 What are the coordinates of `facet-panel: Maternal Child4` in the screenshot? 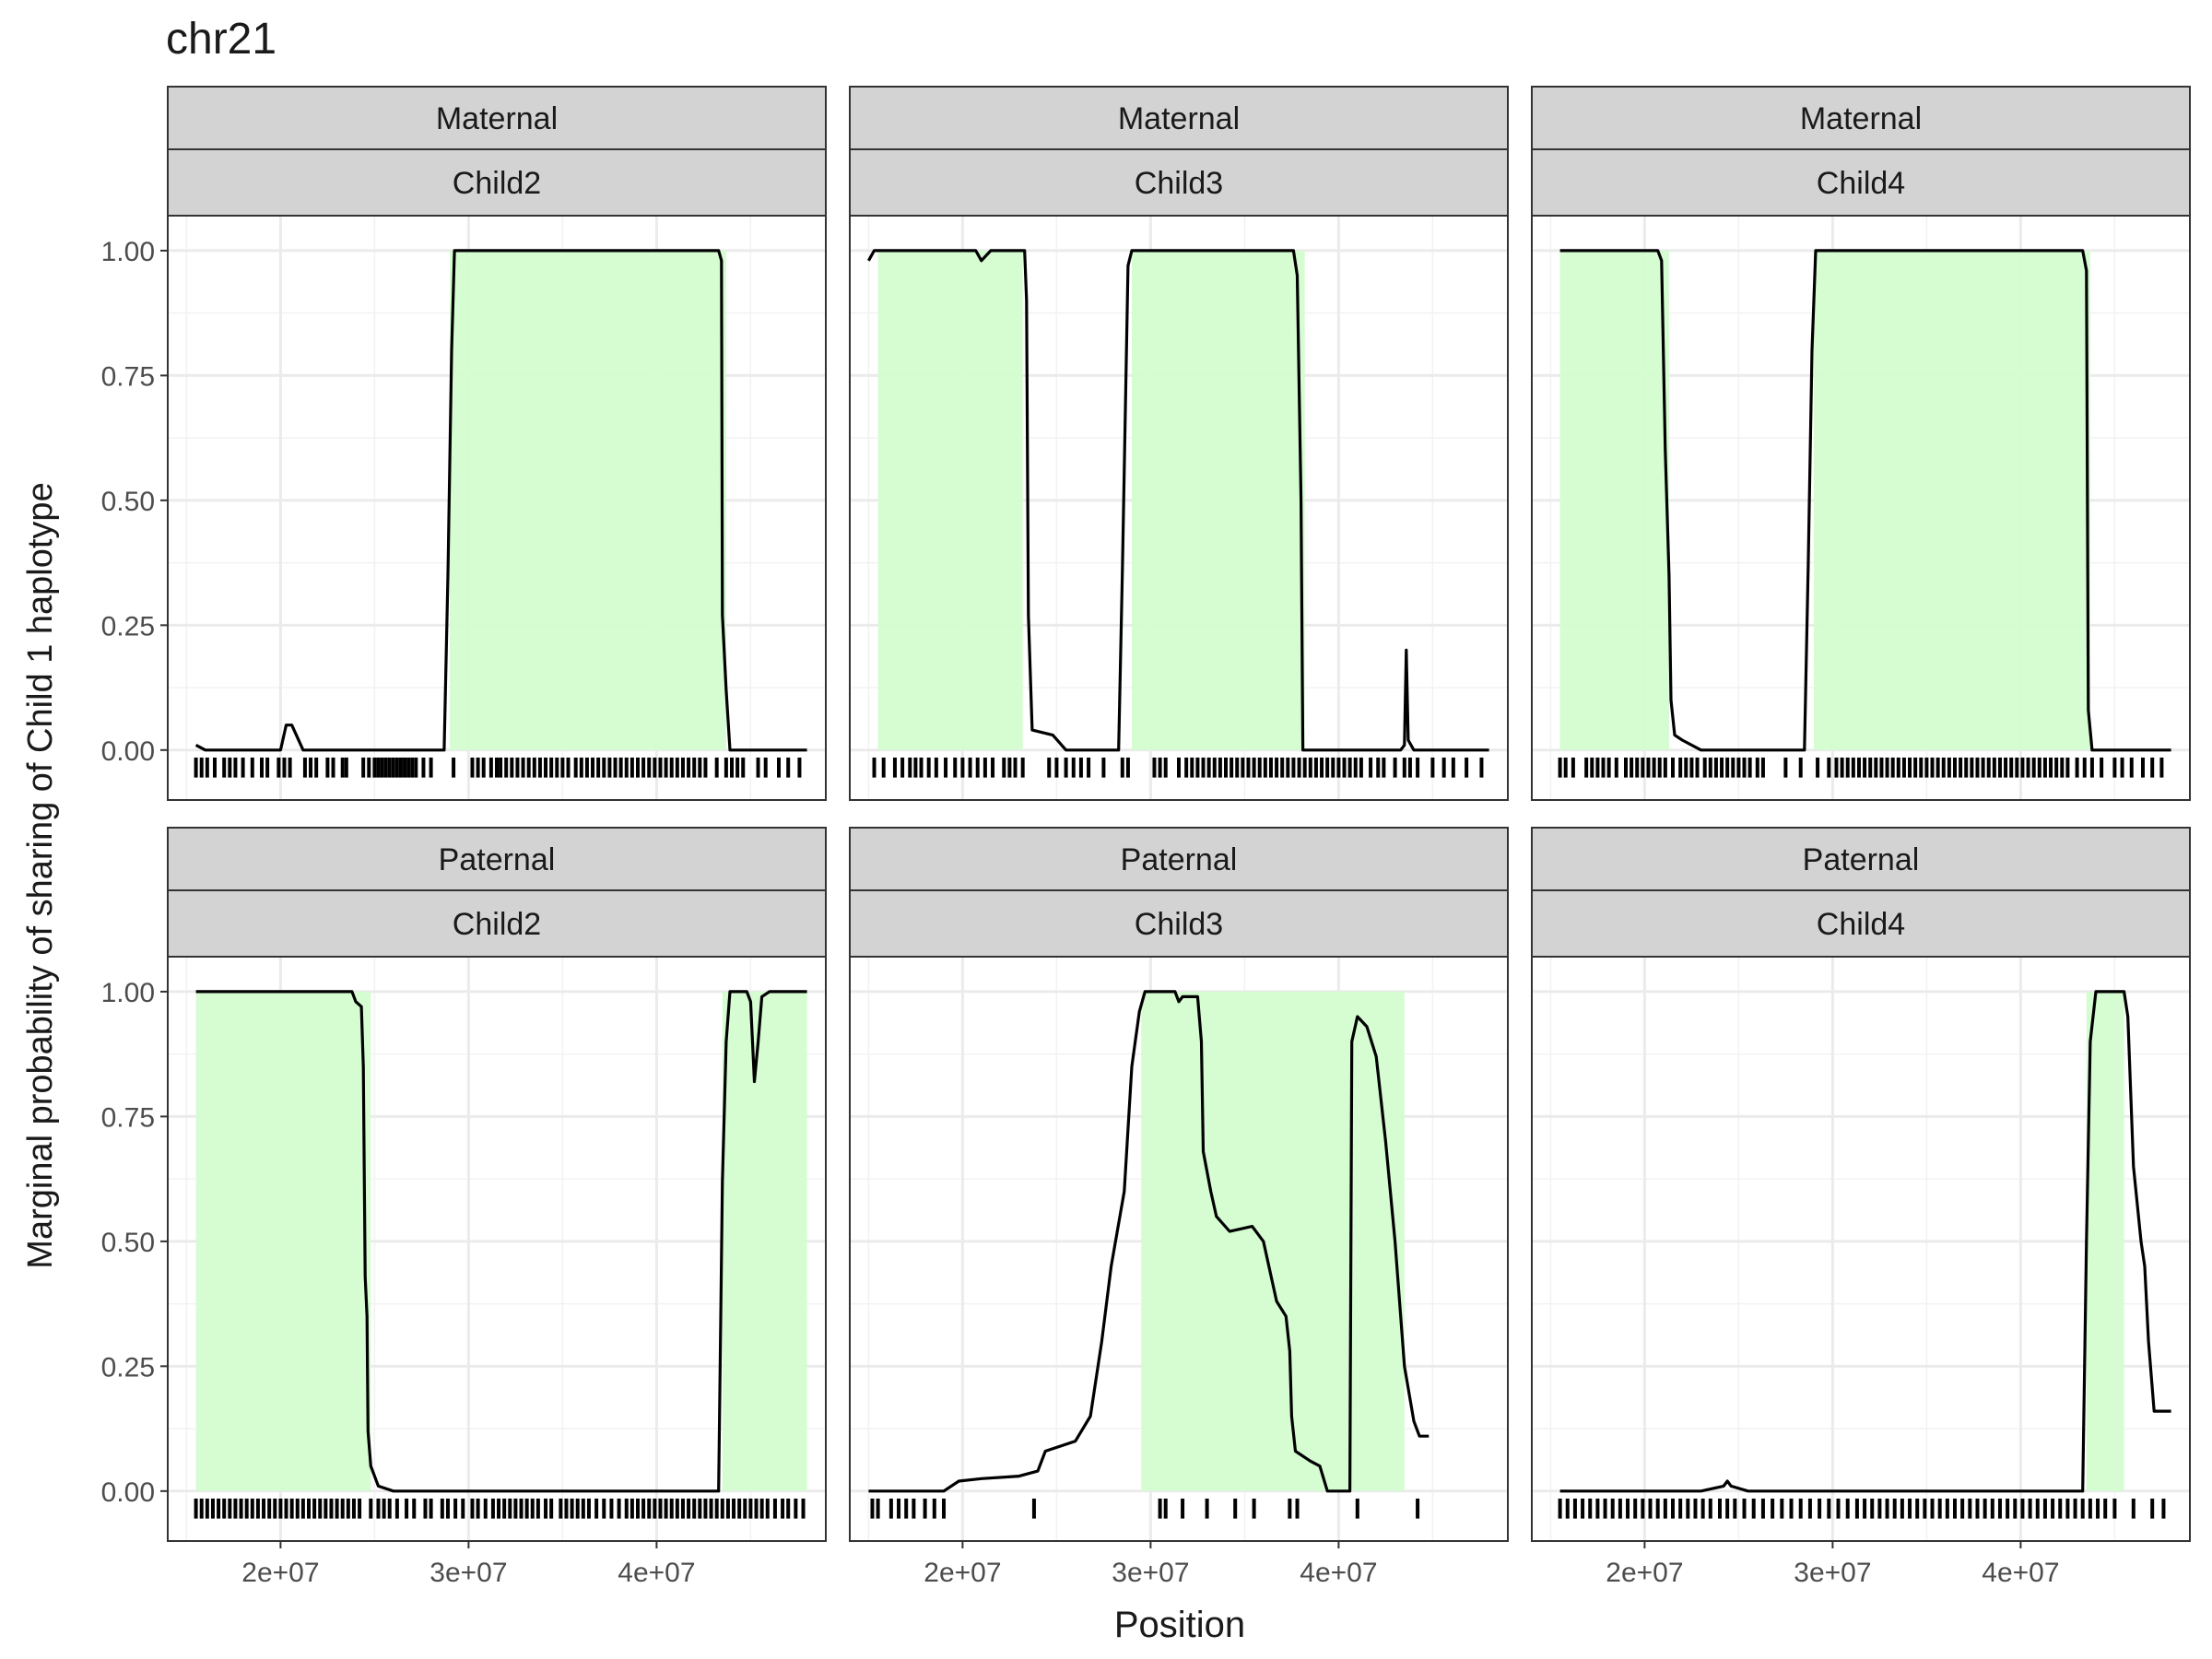 It's located at (1861, 443).